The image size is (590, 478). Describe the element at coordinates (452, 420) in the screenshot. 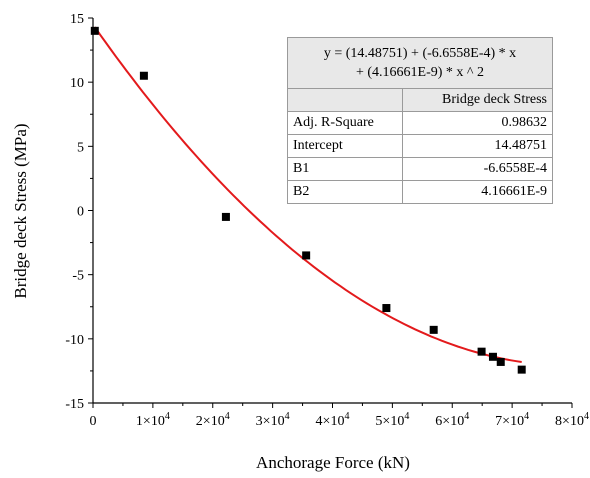

I see `x-tick-label: 6×10⁴` at that location.